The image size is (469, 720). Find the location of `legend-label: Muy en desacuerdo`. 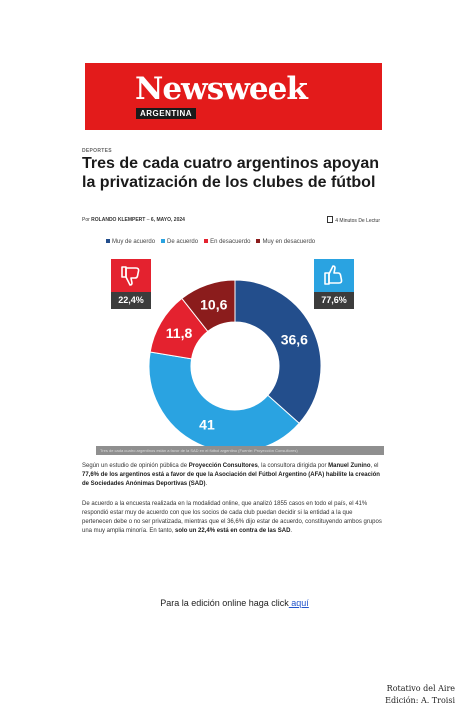

legend-label: Muy en desacuerdo is located at coordinates (289, 242).